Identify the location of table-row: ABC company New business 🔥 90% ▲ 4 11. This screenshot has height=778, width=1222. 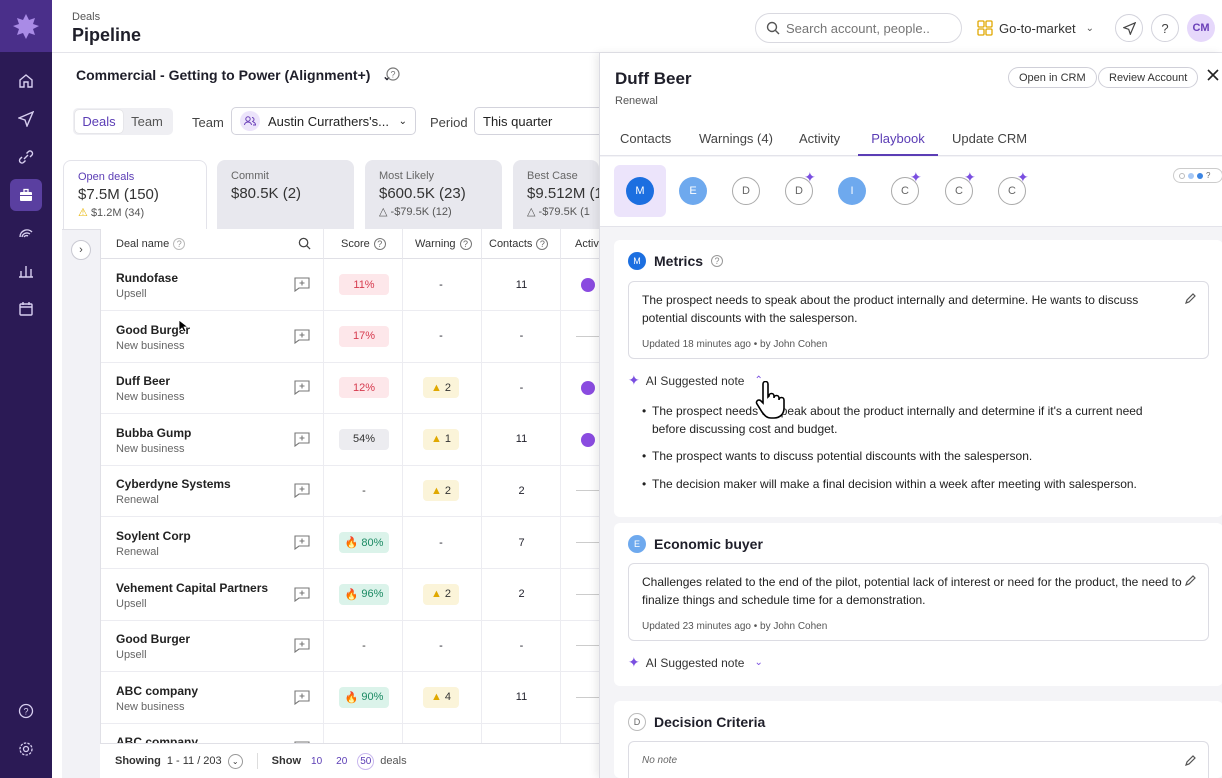
(351, 697).